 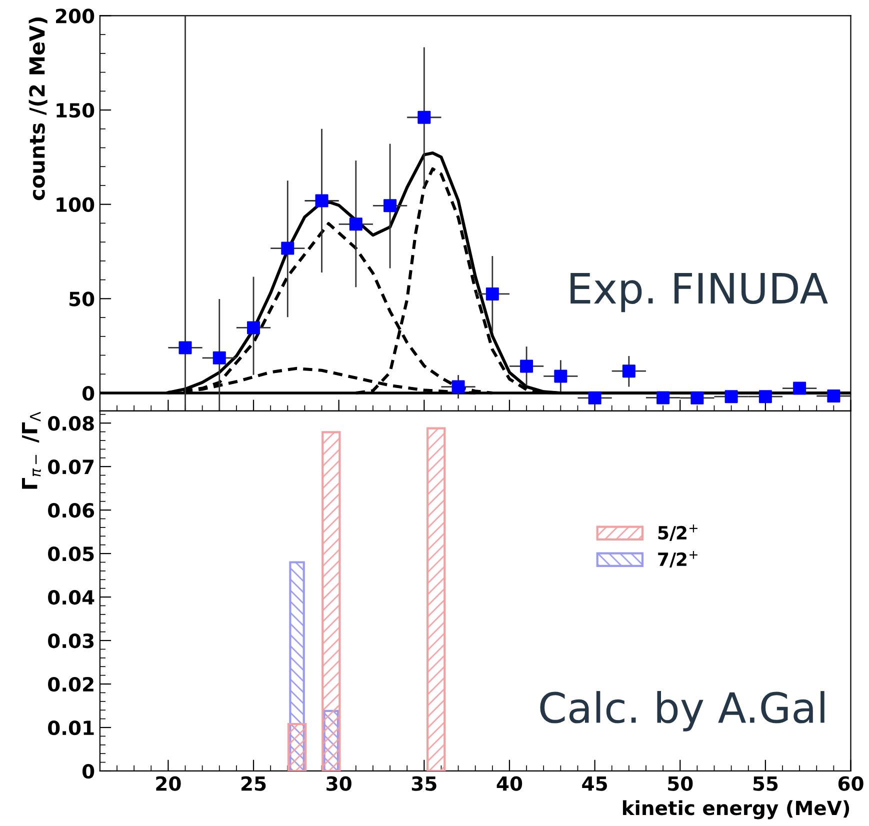 What do you see at coordinates (38, 108) in the screenshot?
I see `y-axis-title: counts /(2 MeV)` at bounding box center [38, 108].